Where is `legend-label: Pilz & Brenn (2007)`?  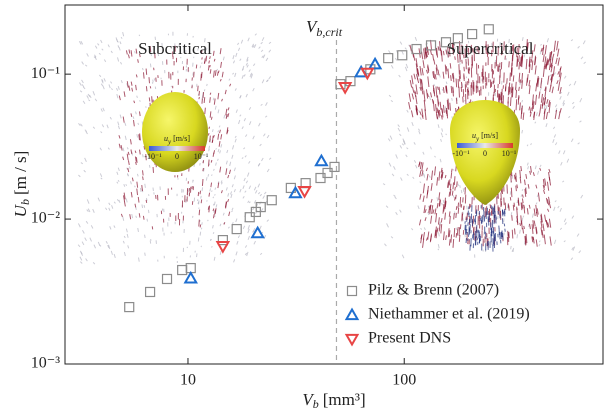 legend-label: Pilz & Brenn (2007) is located at coordinates (433, 290).